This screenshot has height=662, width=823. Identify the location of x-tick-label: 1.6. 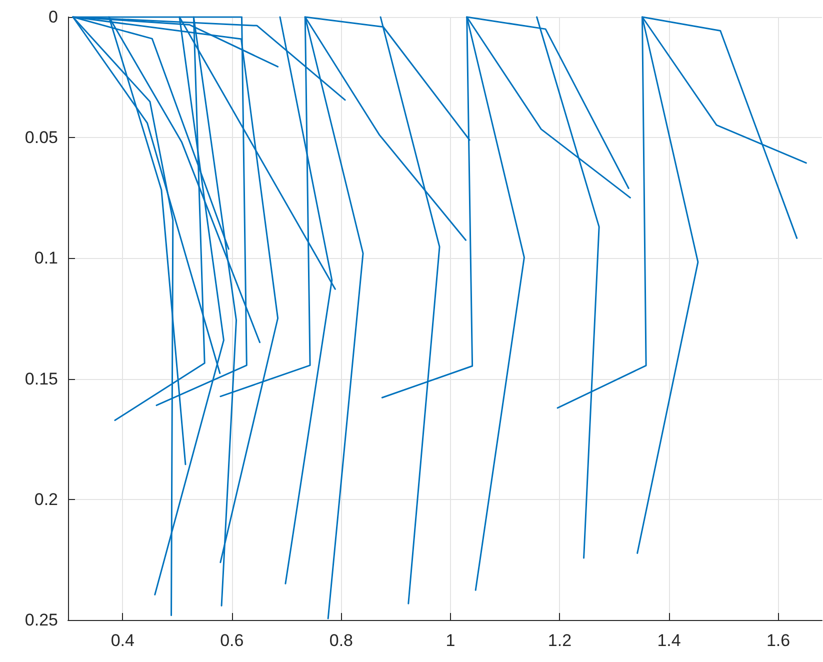
(778, 640).